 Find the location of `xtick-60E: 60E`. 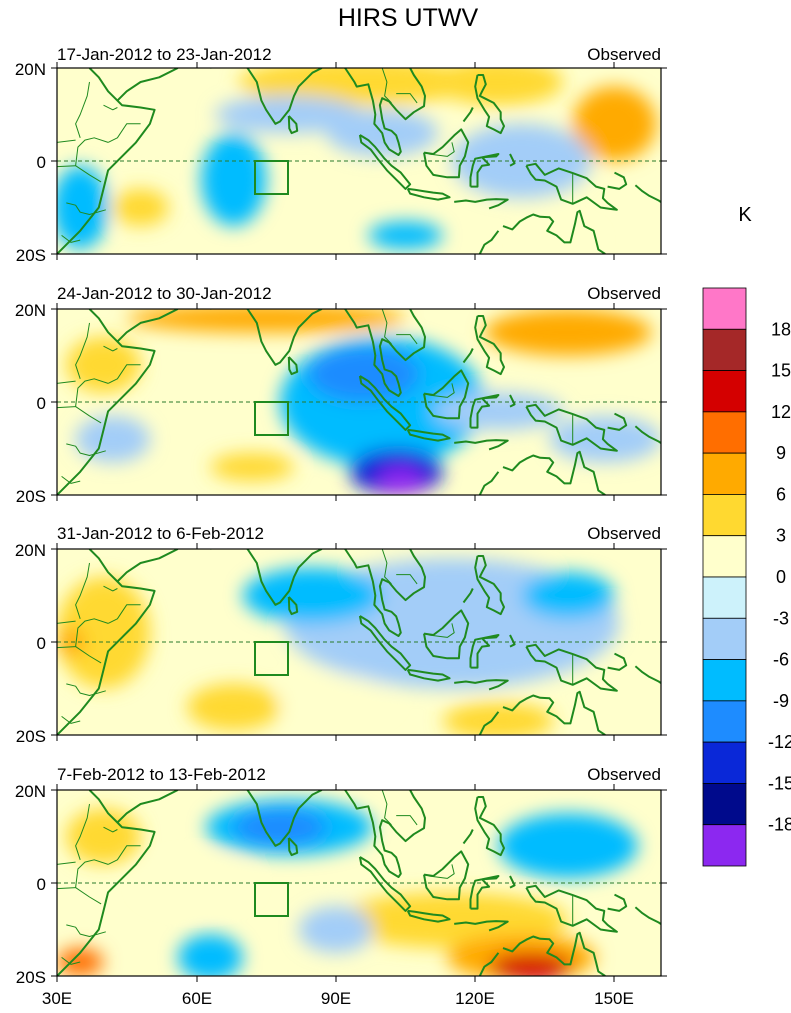

xtick-60E: 60E is located at coordinates (197, 998).